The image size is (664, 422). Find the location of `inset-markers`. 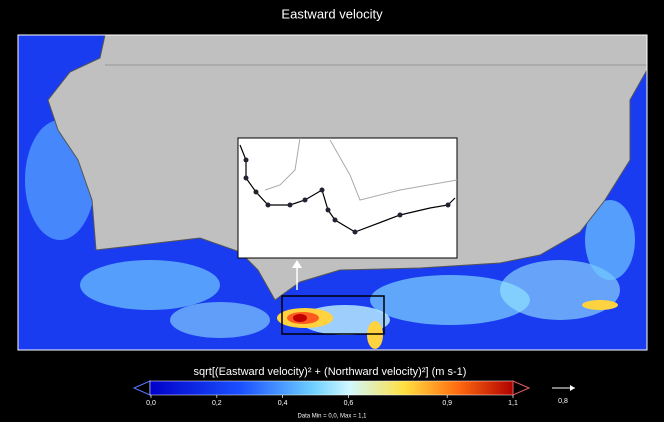

inset-markers is located at coordinates (347, 196).